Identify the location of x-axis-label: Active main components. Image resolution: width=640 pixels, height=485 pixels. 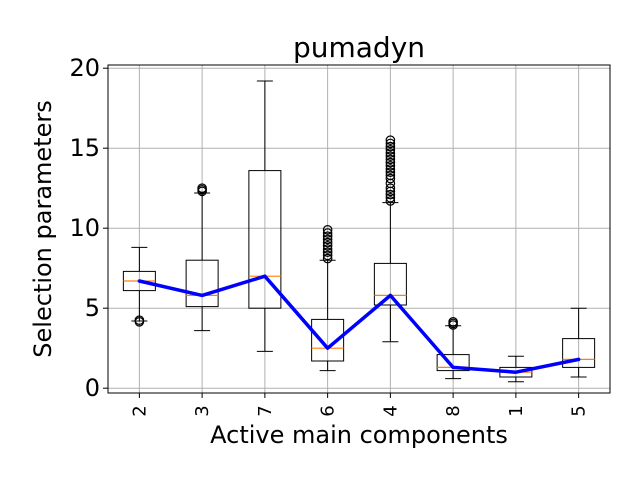
(359, 435).